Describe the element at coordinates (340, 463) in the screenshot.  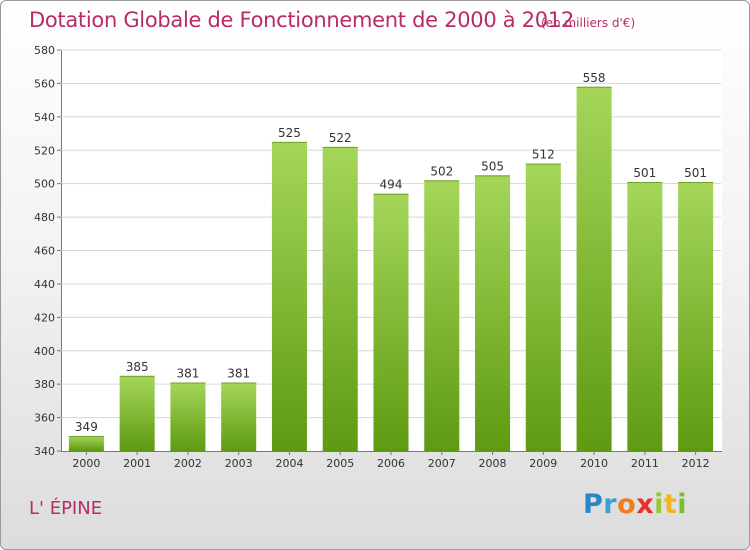
I see `x-tick-label: 2005` at that location.